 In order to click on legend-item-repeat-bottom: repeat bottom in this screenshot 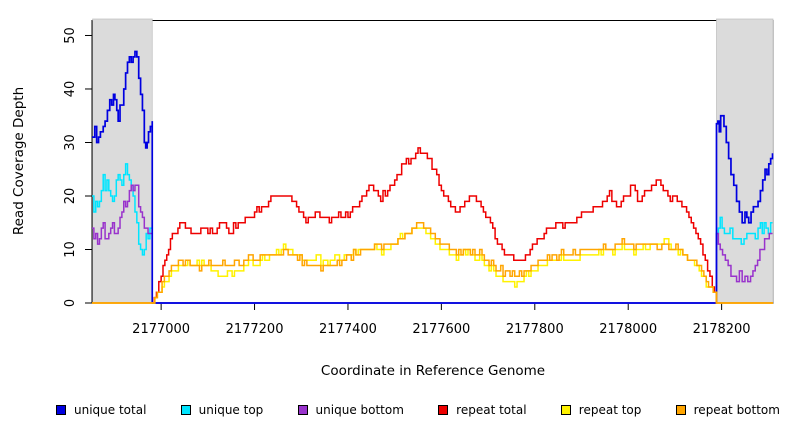, I will do `click(727, 410)`.